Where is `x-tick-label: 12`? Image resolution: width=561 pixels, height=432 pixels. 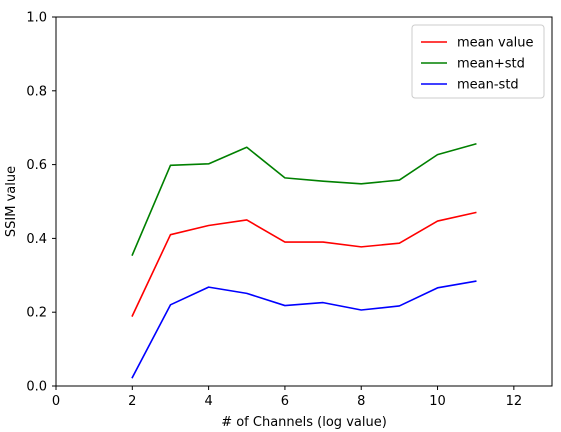 x-tick-label: 12 is located at coordinates (514, 401).